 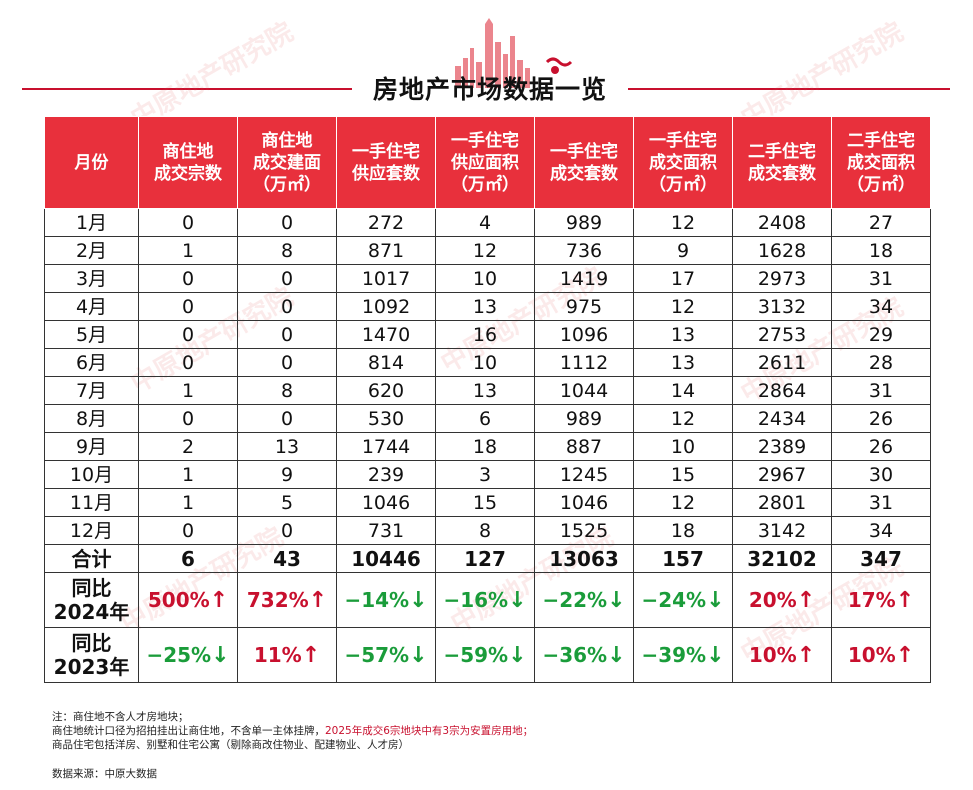 I want to click on table-row: 6月 0 0 814 10 1112 13 2611 28, so click(x=487, y=362).